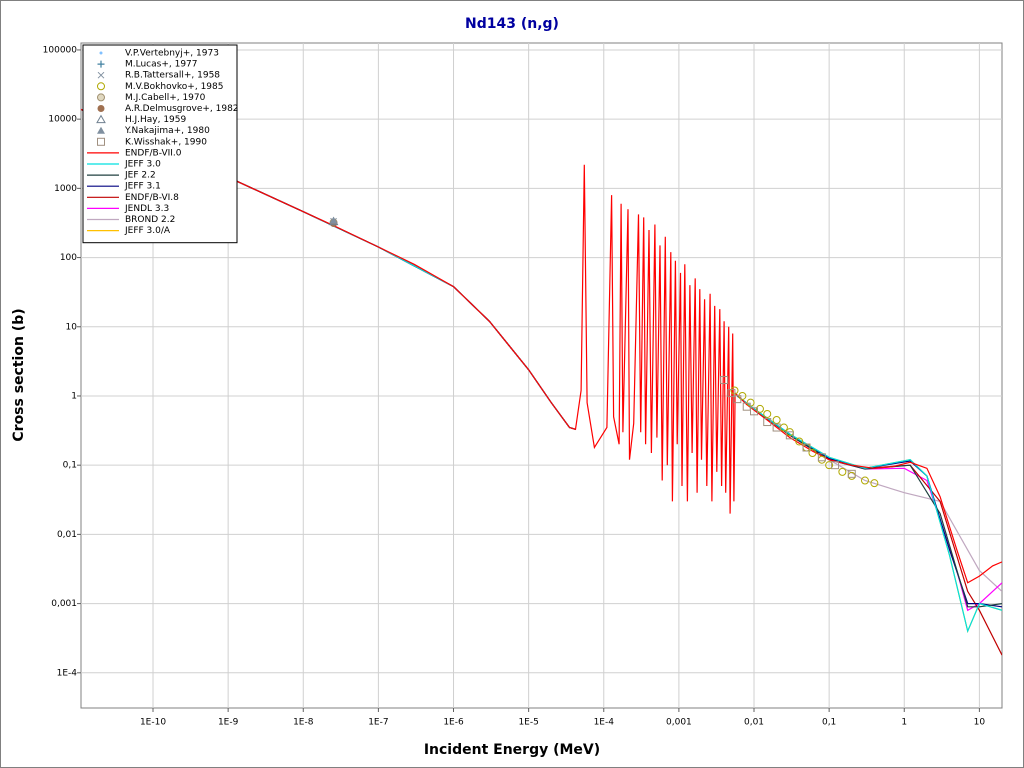 The image size is (1024, 768). I want to click on legend-label: ENDF/B-VI.8, so click(152, 198).